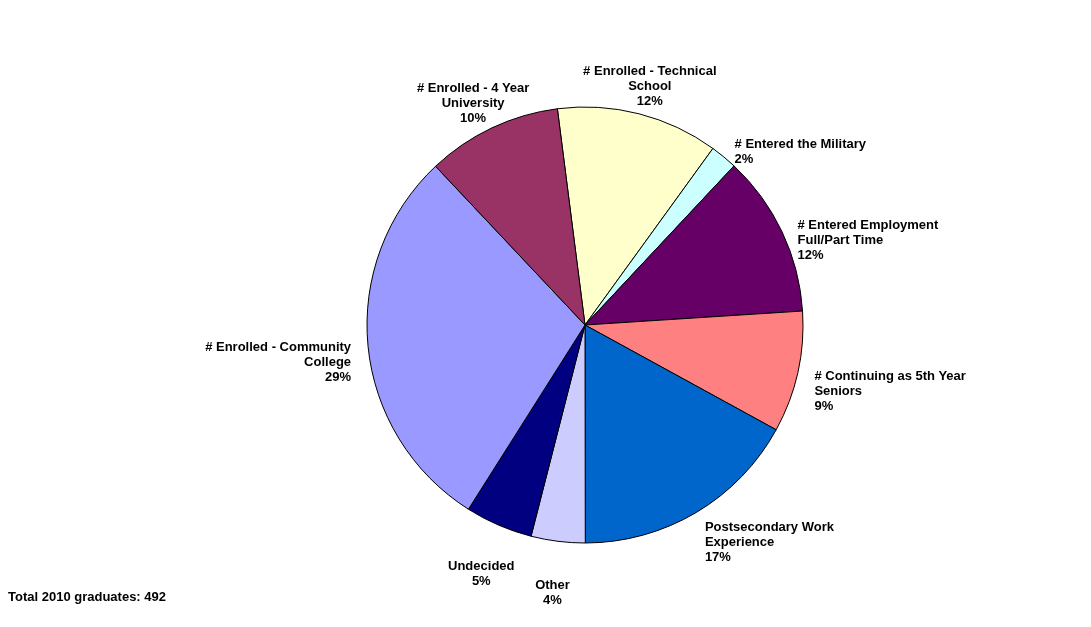  Describe the element at coordinates (769, 534) in the screenshot. I see `slice-label: Postsecondary Work Experience` at that location.